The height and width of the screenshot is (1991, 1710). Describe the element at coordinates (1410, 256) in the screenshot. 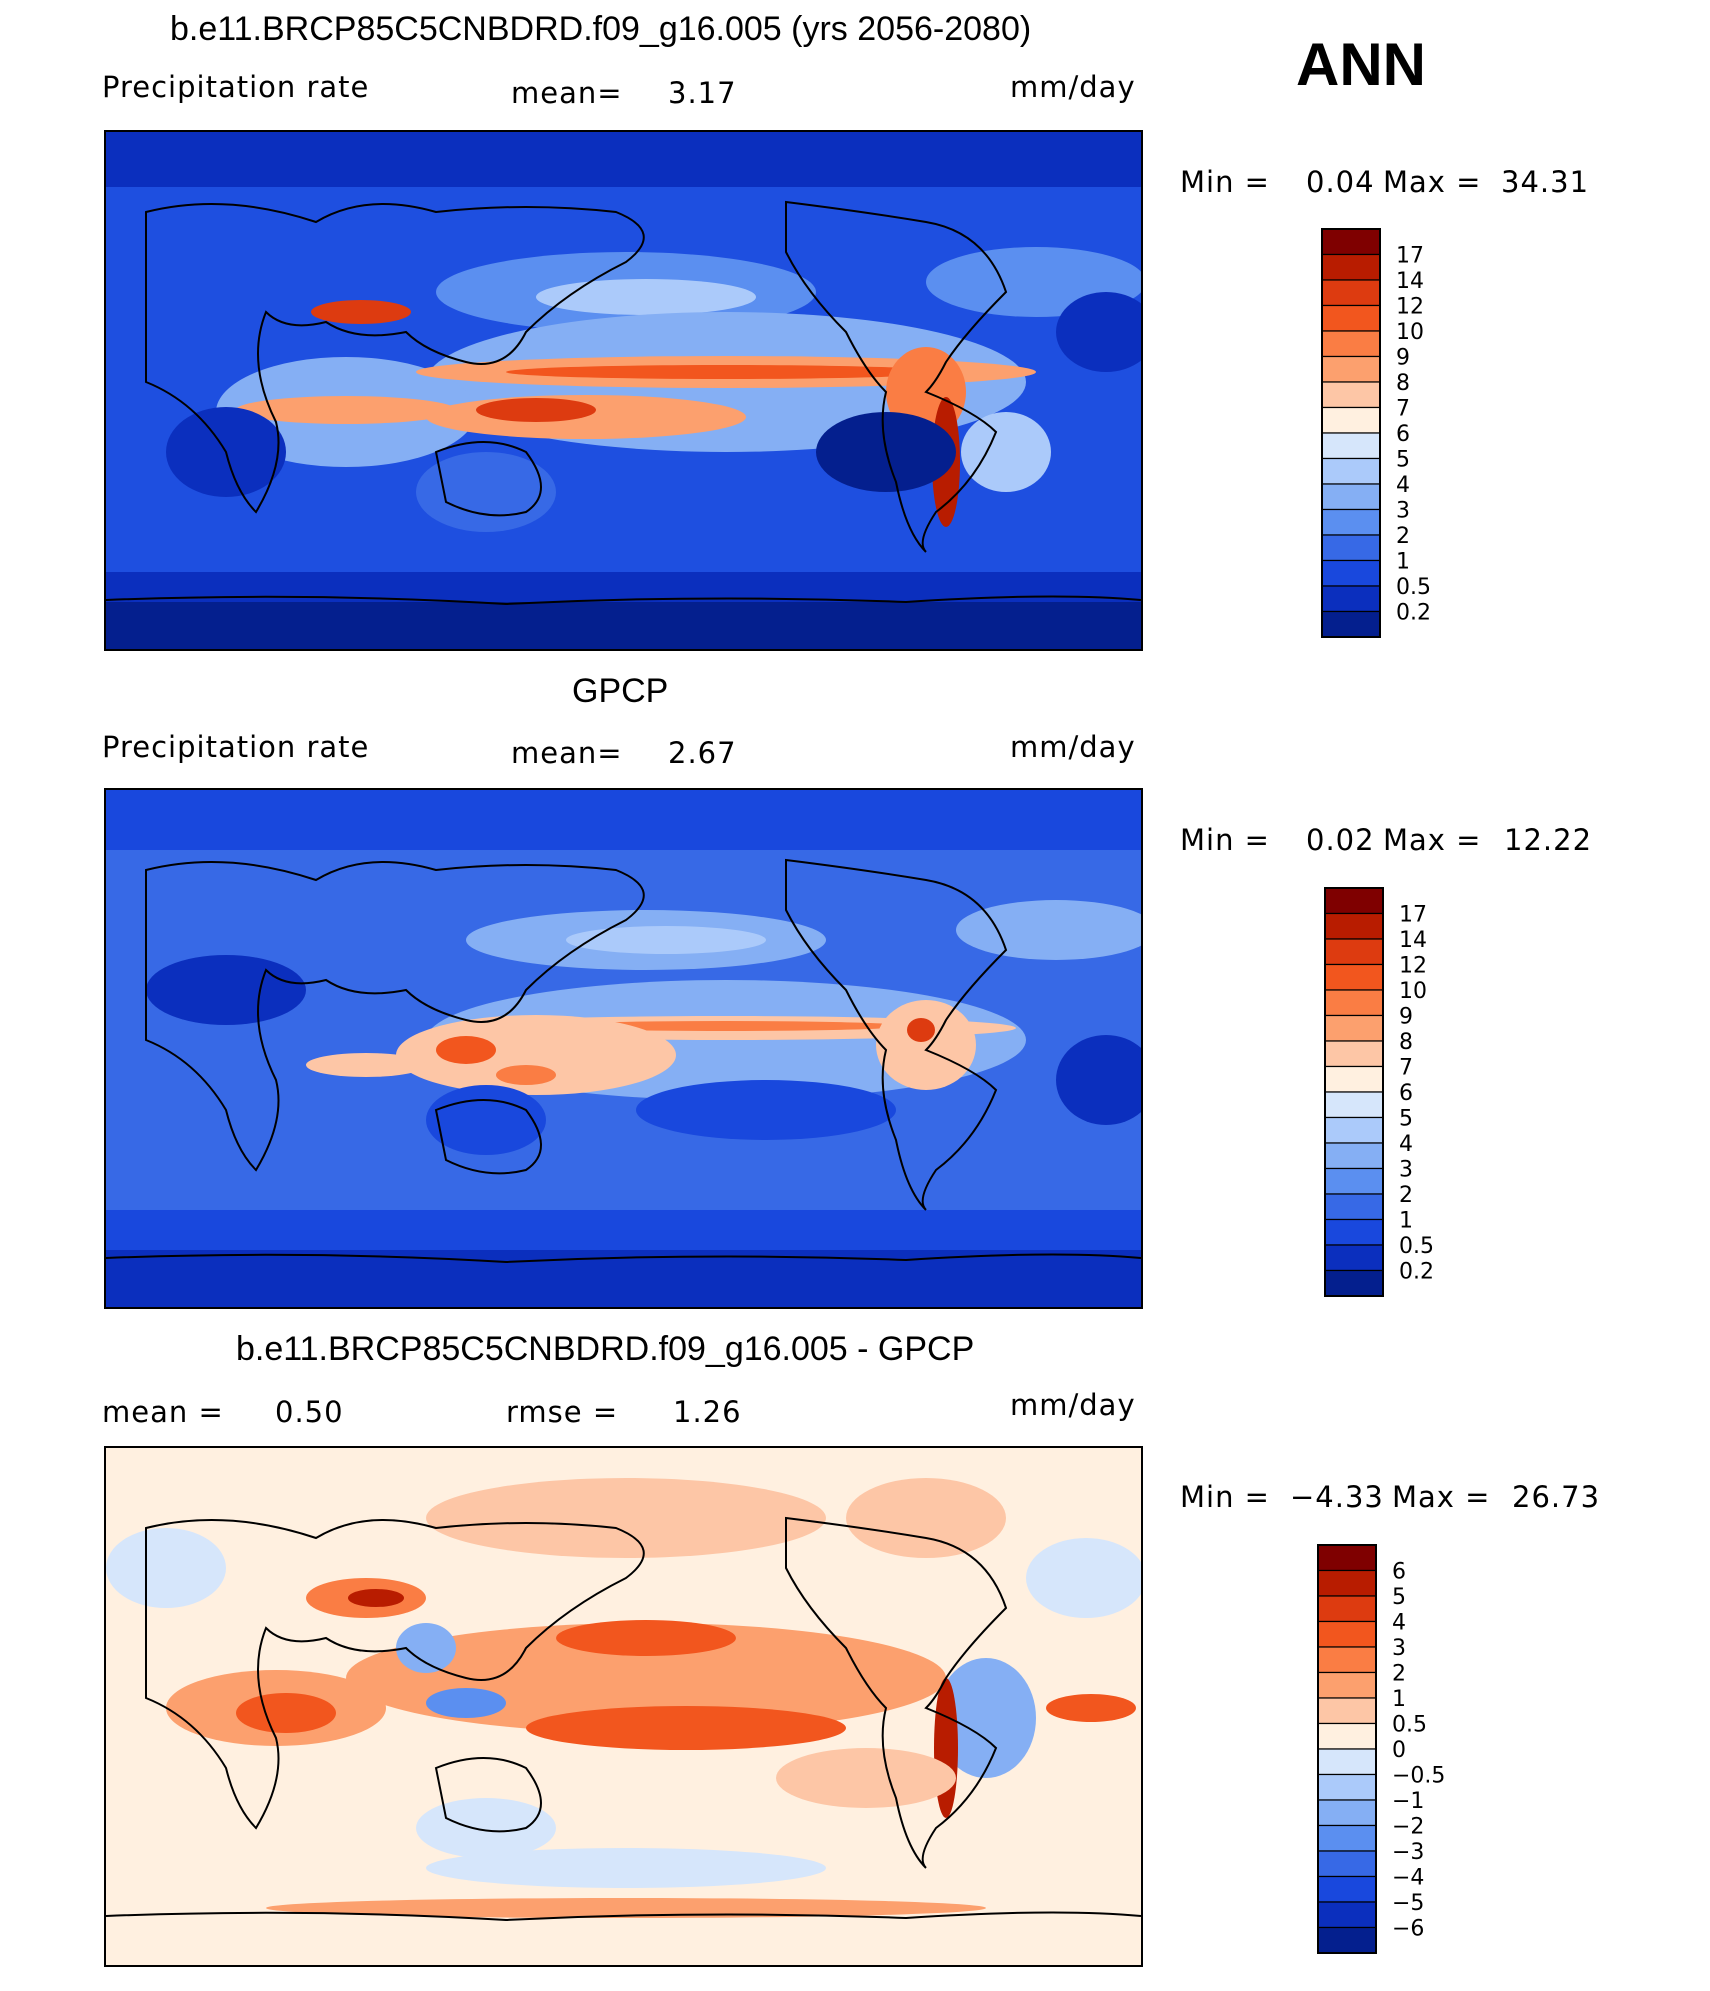

I see `colorbar-tick-label: 17` at that location.